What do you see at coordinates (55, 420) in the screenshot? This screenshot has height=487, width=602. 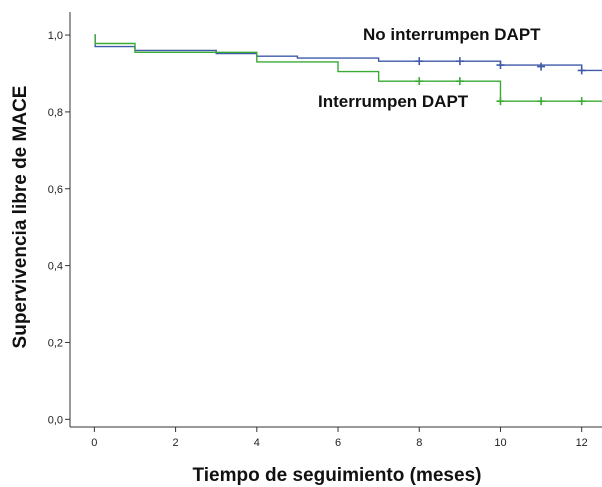 I see `y-tick-label: 0,0` at bounding box center [55, 420].